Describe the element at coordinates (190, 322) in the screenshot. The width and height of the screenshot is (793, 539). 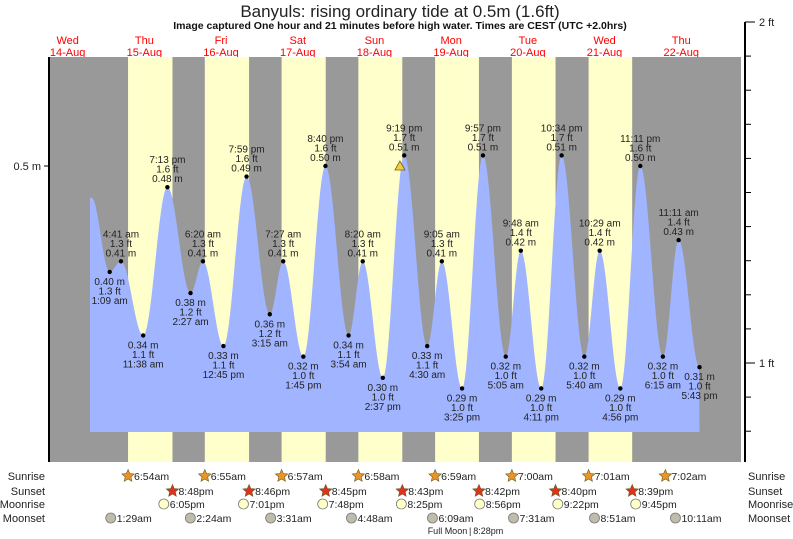
I see `low-tide-label: 2:27 am` at that location.